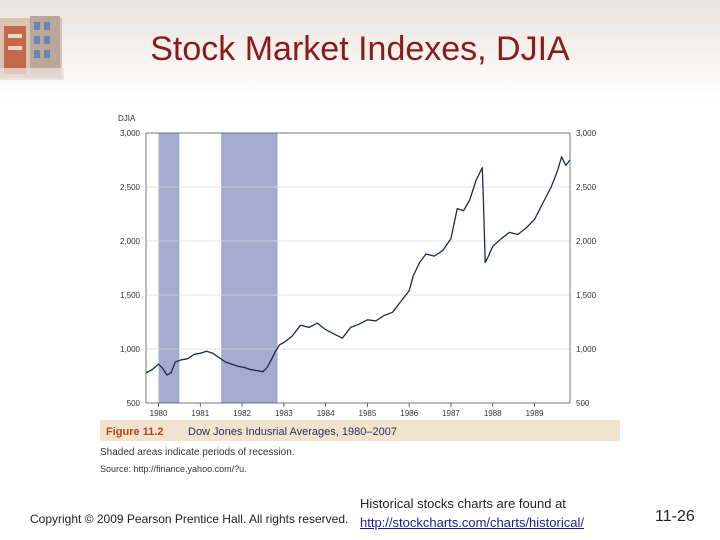 This screenshot has height=540, width=720. I want to click on caption-band, so click(360, 430).